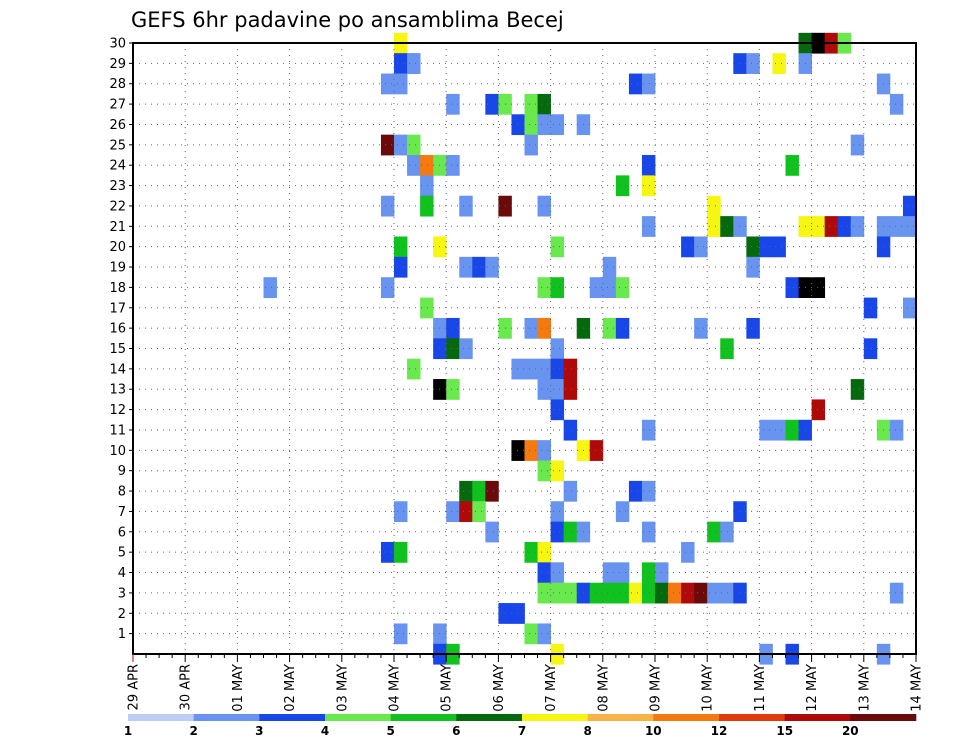  Describe the element at coordinates (117, 247) in the screenshot. I see `y-tick-label: 20` at that location.